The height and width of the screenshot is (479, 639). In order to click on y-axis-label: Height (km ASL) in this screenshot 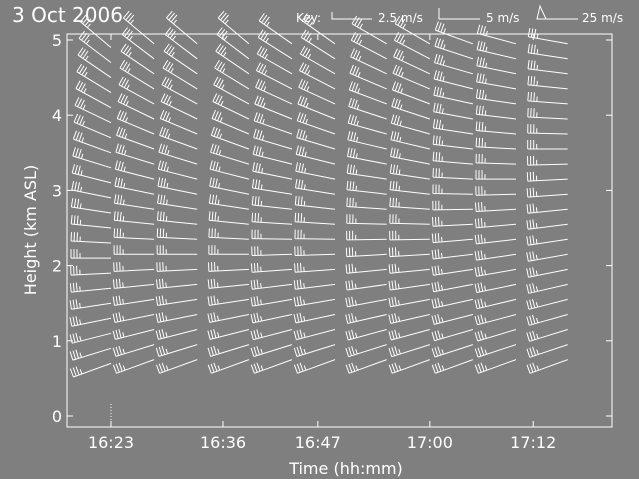, I will do `click(30, 230)`.